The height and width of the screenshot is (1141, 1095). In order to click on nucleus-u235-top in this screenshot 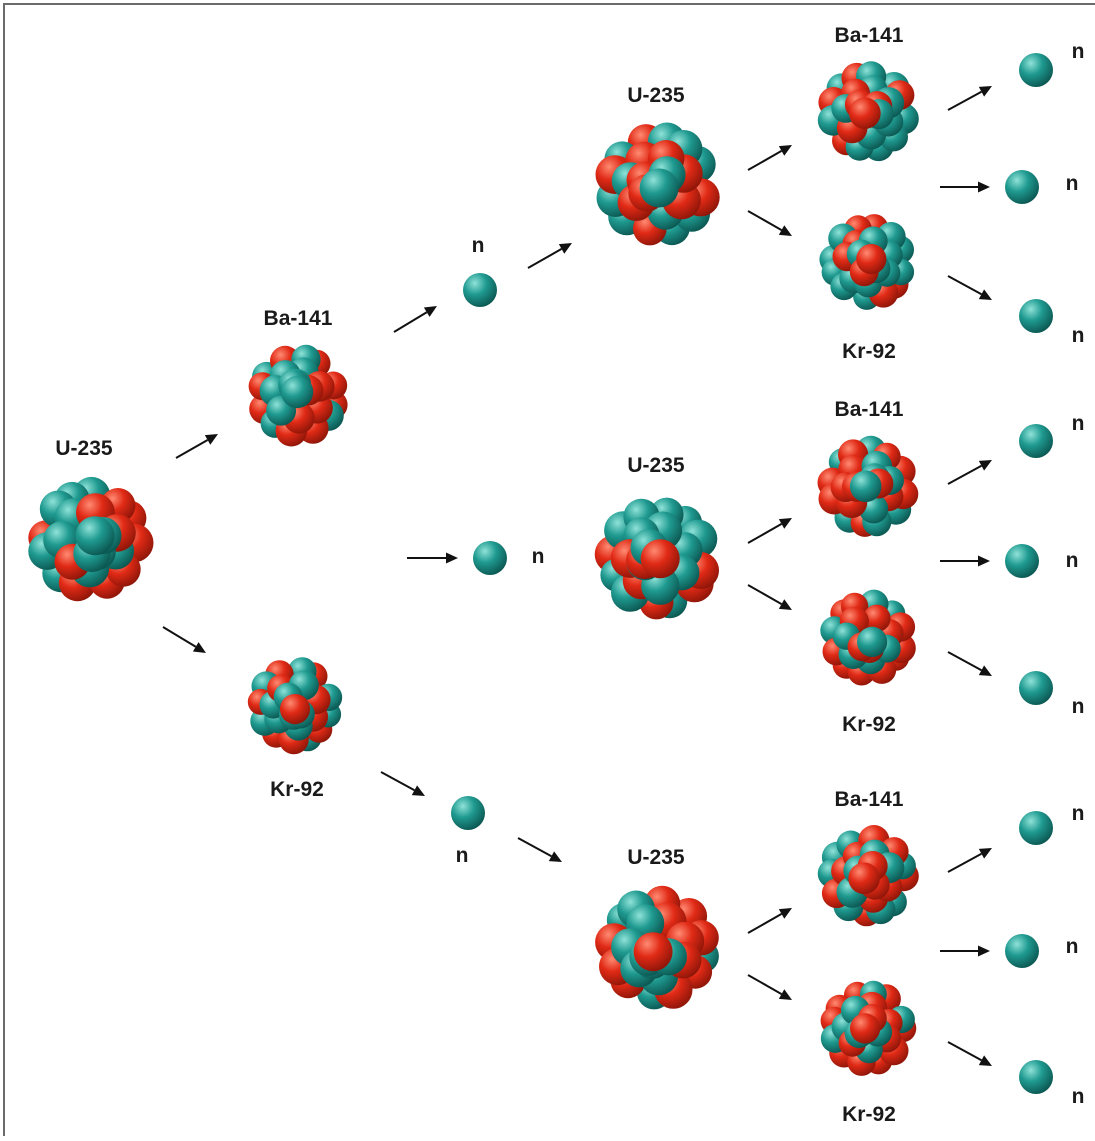, I will do `click(657, 184)`.